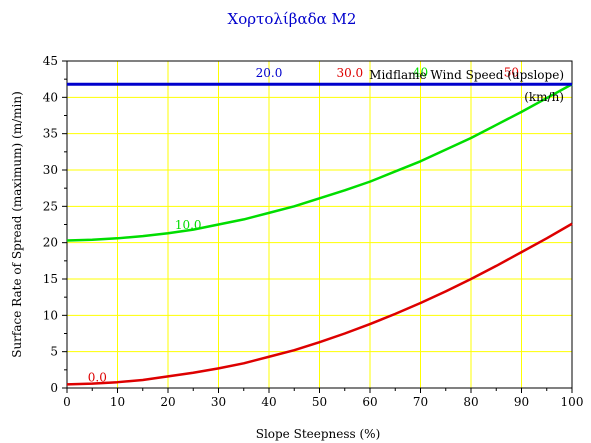 The image size is (591, 443). Describe the element at coordinates (420, 402) in the screenshot. I see `x-tick-label: 70` at that location.